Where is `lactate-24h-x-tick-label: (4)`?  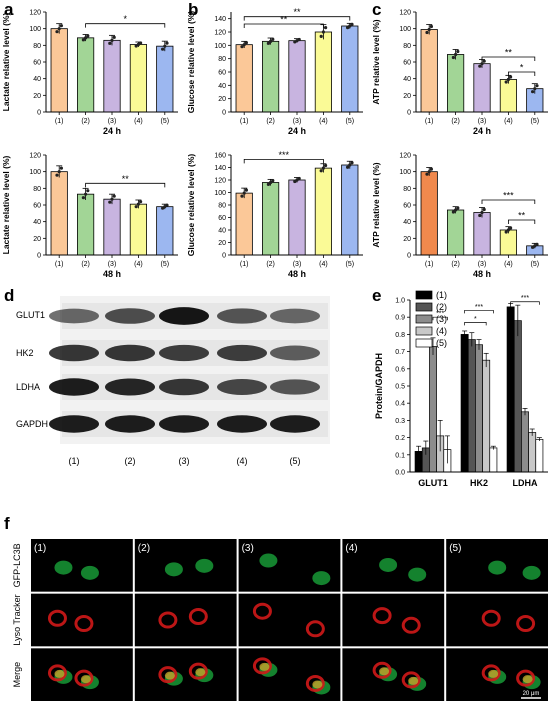 lactate-24h-x-tick-label: (4) is located at coordinates (138, 121).